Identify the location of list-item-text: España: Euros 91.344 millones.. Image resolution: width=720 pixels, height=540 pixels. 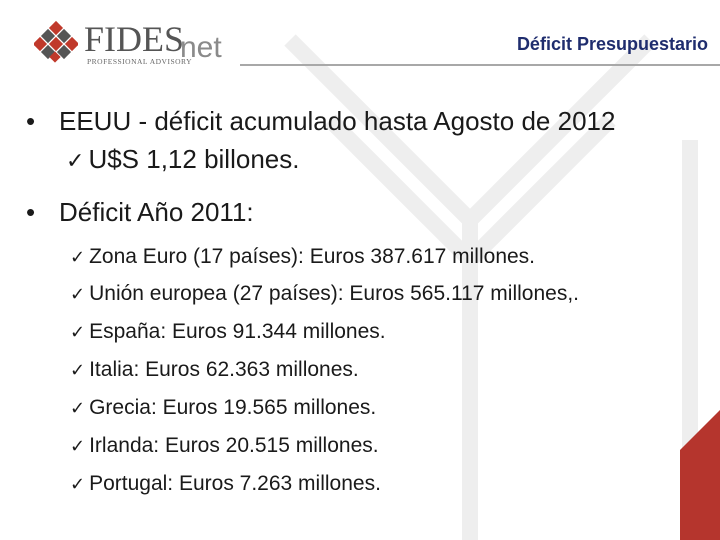
(237, 331).